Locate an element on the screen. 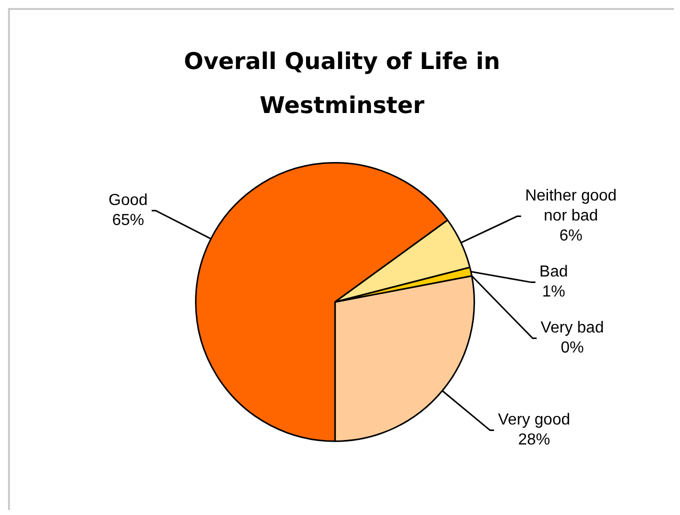  slice-label: Very good is located at coordinates (534, 420).